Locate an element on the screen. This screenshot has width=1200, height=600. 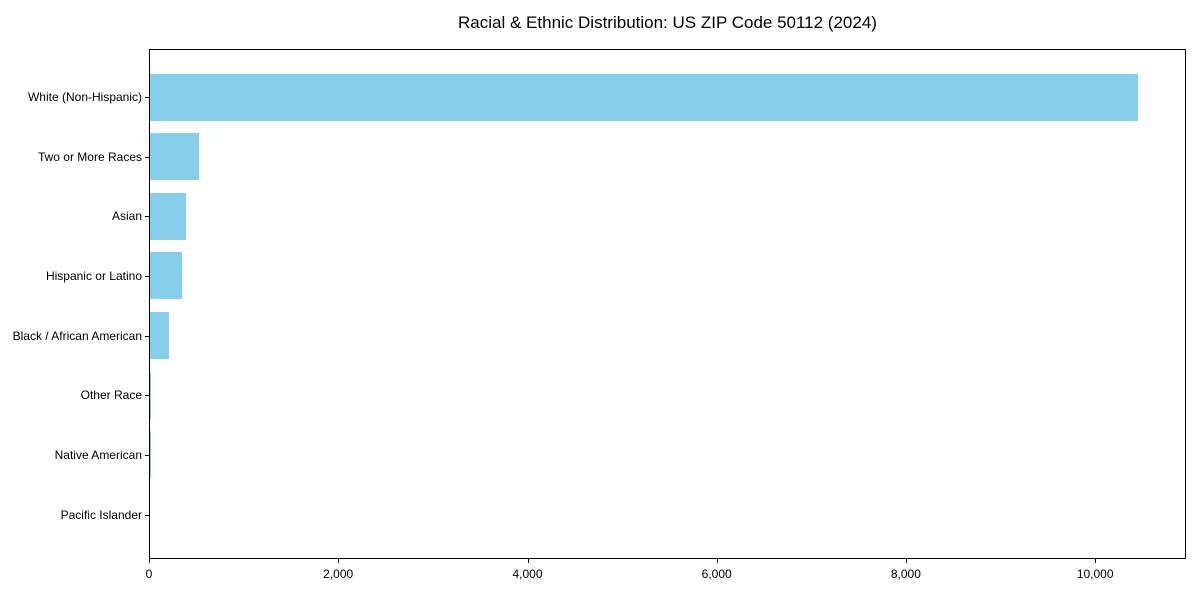
y-axis-label: Black / African American is located at coordinates (77, 335).